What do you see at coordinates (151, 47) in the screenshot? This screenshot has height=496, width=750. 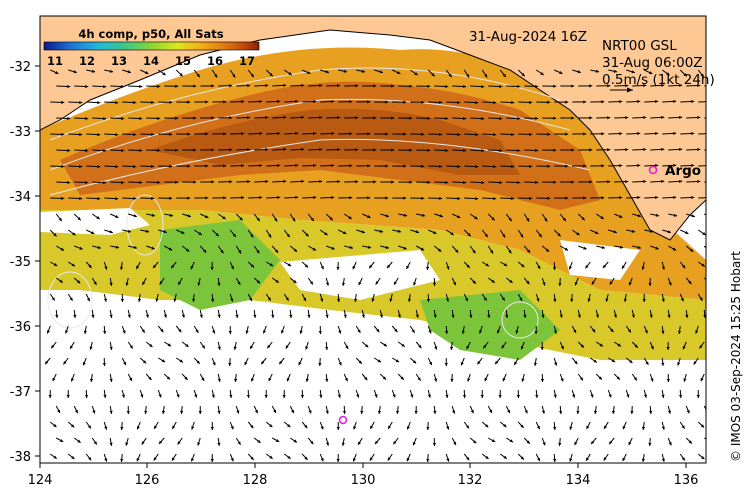 I see `colorbar: 4h comp, p50, All Sats 11 12 13 14 15 16 17` at bounding box center [151, 47].